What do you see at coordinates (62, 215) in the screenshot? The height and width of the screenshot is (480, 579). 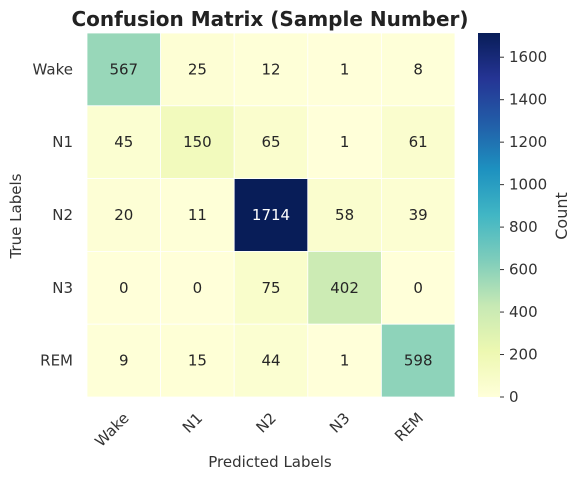 I see `y-tick-label: N2` at bounding box center [62, 215].